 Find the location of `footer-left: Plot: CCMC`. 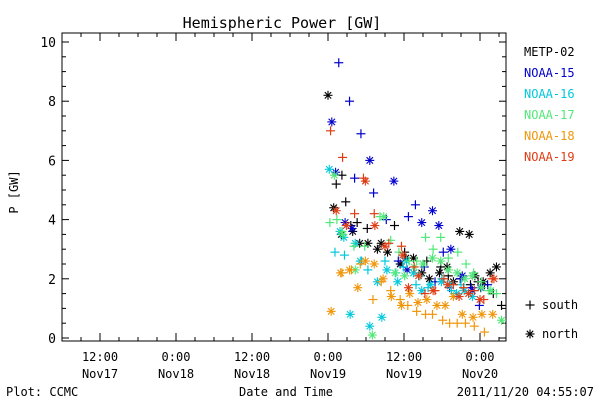

footer-left: Plot: CCMC is located at coordinates (42, 392).